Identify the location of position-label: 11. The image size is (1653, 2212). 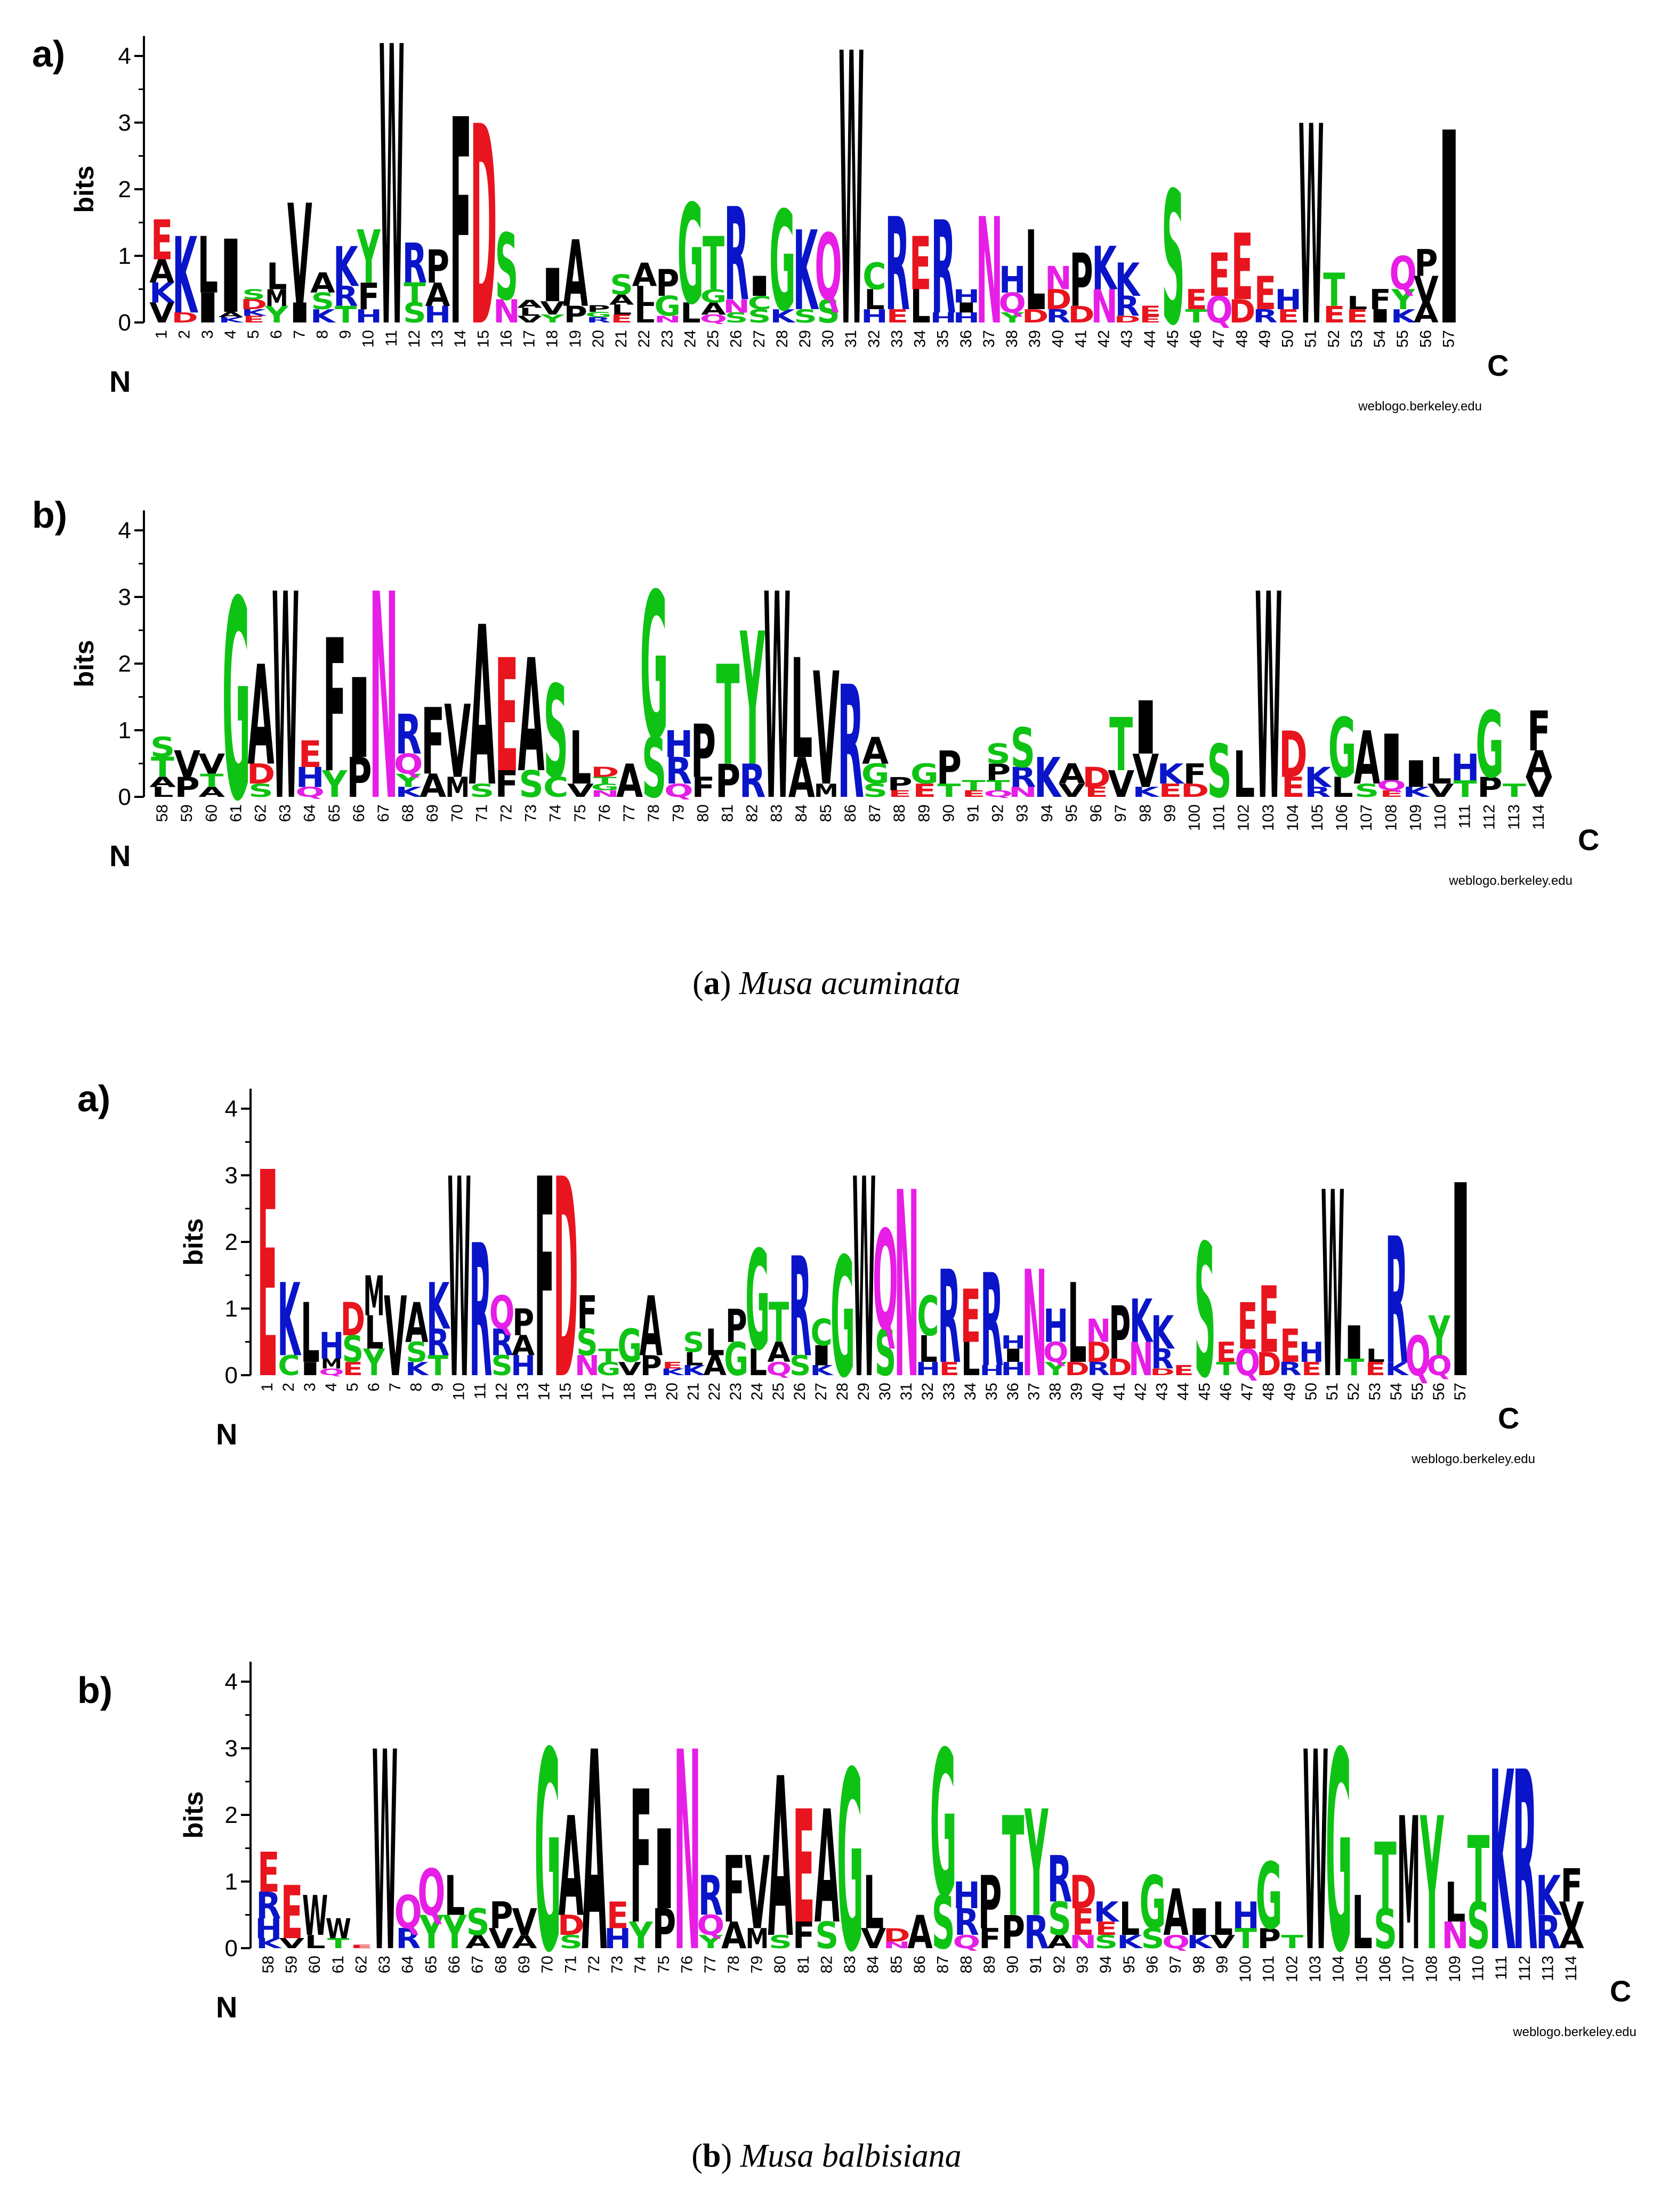
(391, 338).